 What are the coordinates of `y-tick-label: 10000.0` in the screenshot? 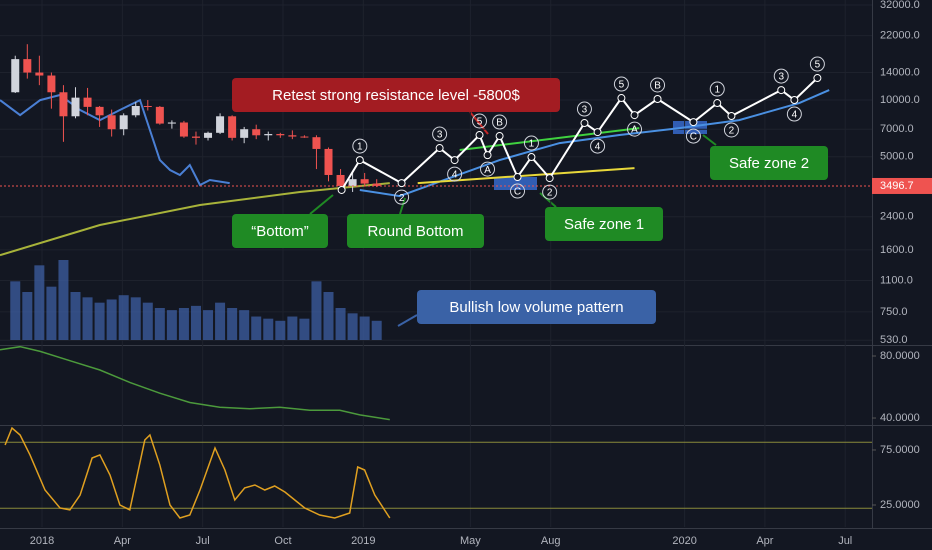 It's located at (900, 100).